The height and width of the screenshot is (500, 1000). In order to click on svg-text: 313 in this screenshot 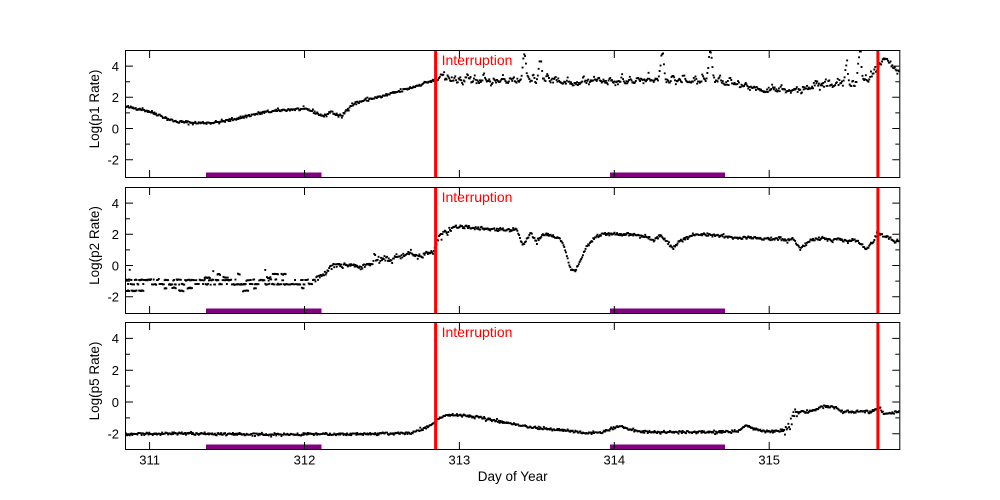, I will do `click(460, 459)`.